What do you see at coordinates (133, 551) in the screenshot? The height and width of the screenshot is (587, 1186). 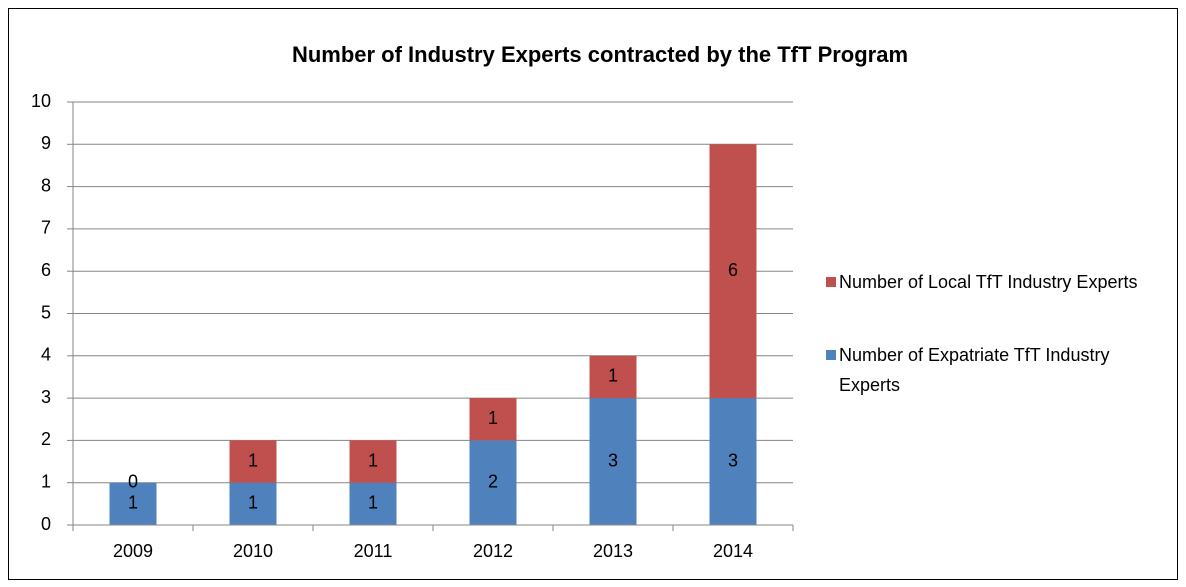 I see `x-tick-label: 2009` at bounding box center [133, 551].